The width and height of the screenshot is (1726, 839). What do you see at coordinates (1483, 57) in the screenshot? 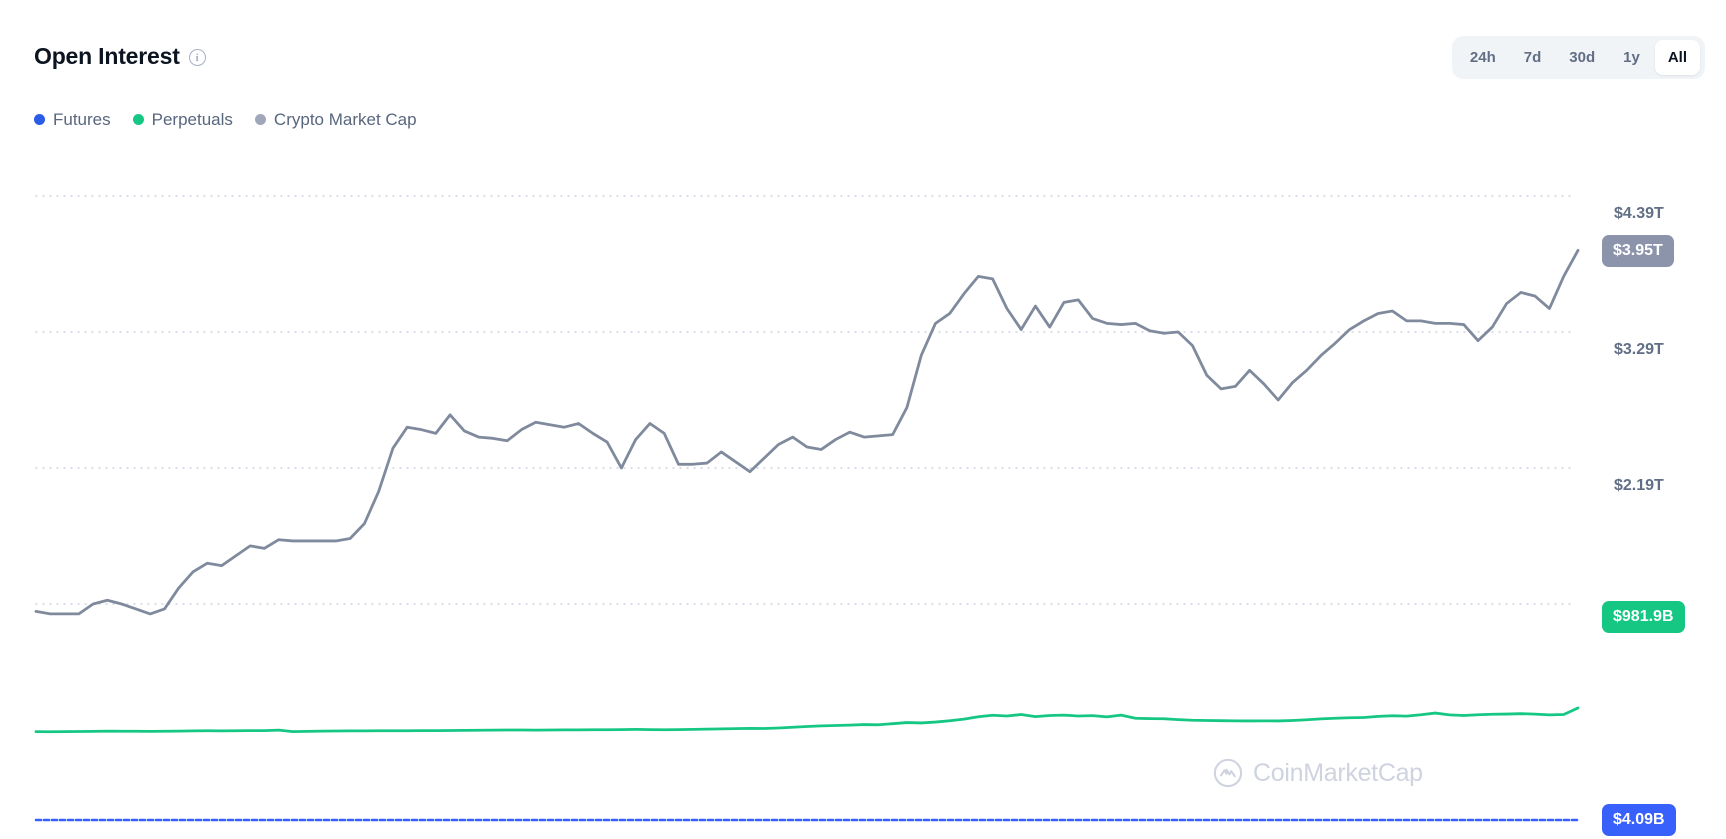
I see `range-option-24h: 24h` at bounding box center [1483, 57].